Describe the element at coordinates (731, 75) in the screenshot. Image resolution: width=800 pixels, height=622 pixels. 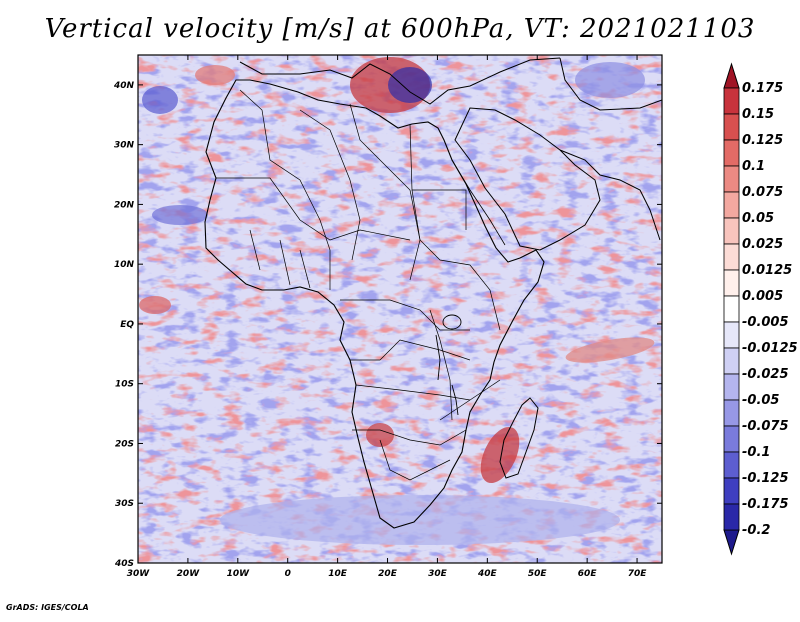
I see `colorbar-top-arrow` at that location.